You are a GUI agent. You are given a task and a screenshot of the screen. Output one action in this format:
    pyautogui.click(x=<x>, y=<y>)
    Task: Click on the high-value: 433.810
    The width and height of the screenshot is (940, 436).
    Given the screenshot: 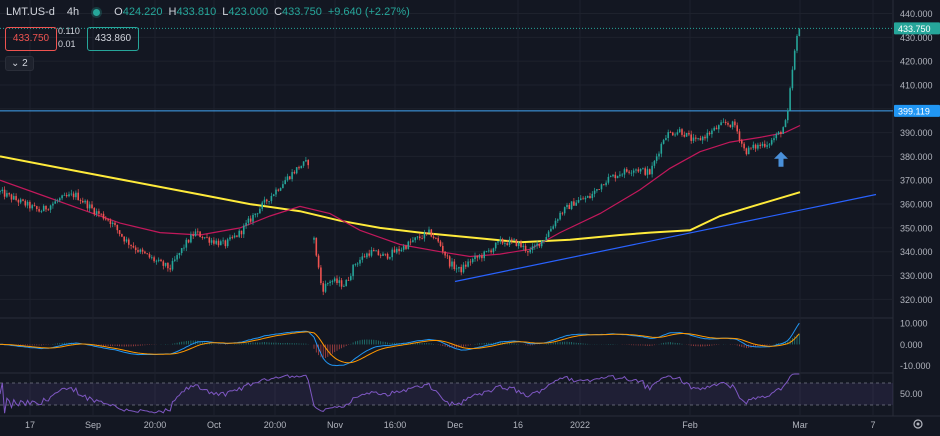 What is the action you would take?
    pyautogui.click(x=196, y=12)
    